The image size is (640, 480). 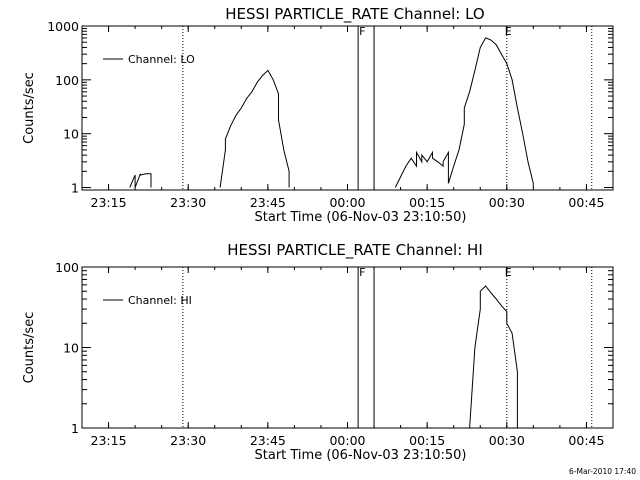 What do you see at coordinates (361, 217) in the screenshot?
I see `top-x-axis-label: Start Time (06-Nov-03 23:10:50)` at bounding box center [361, 217].